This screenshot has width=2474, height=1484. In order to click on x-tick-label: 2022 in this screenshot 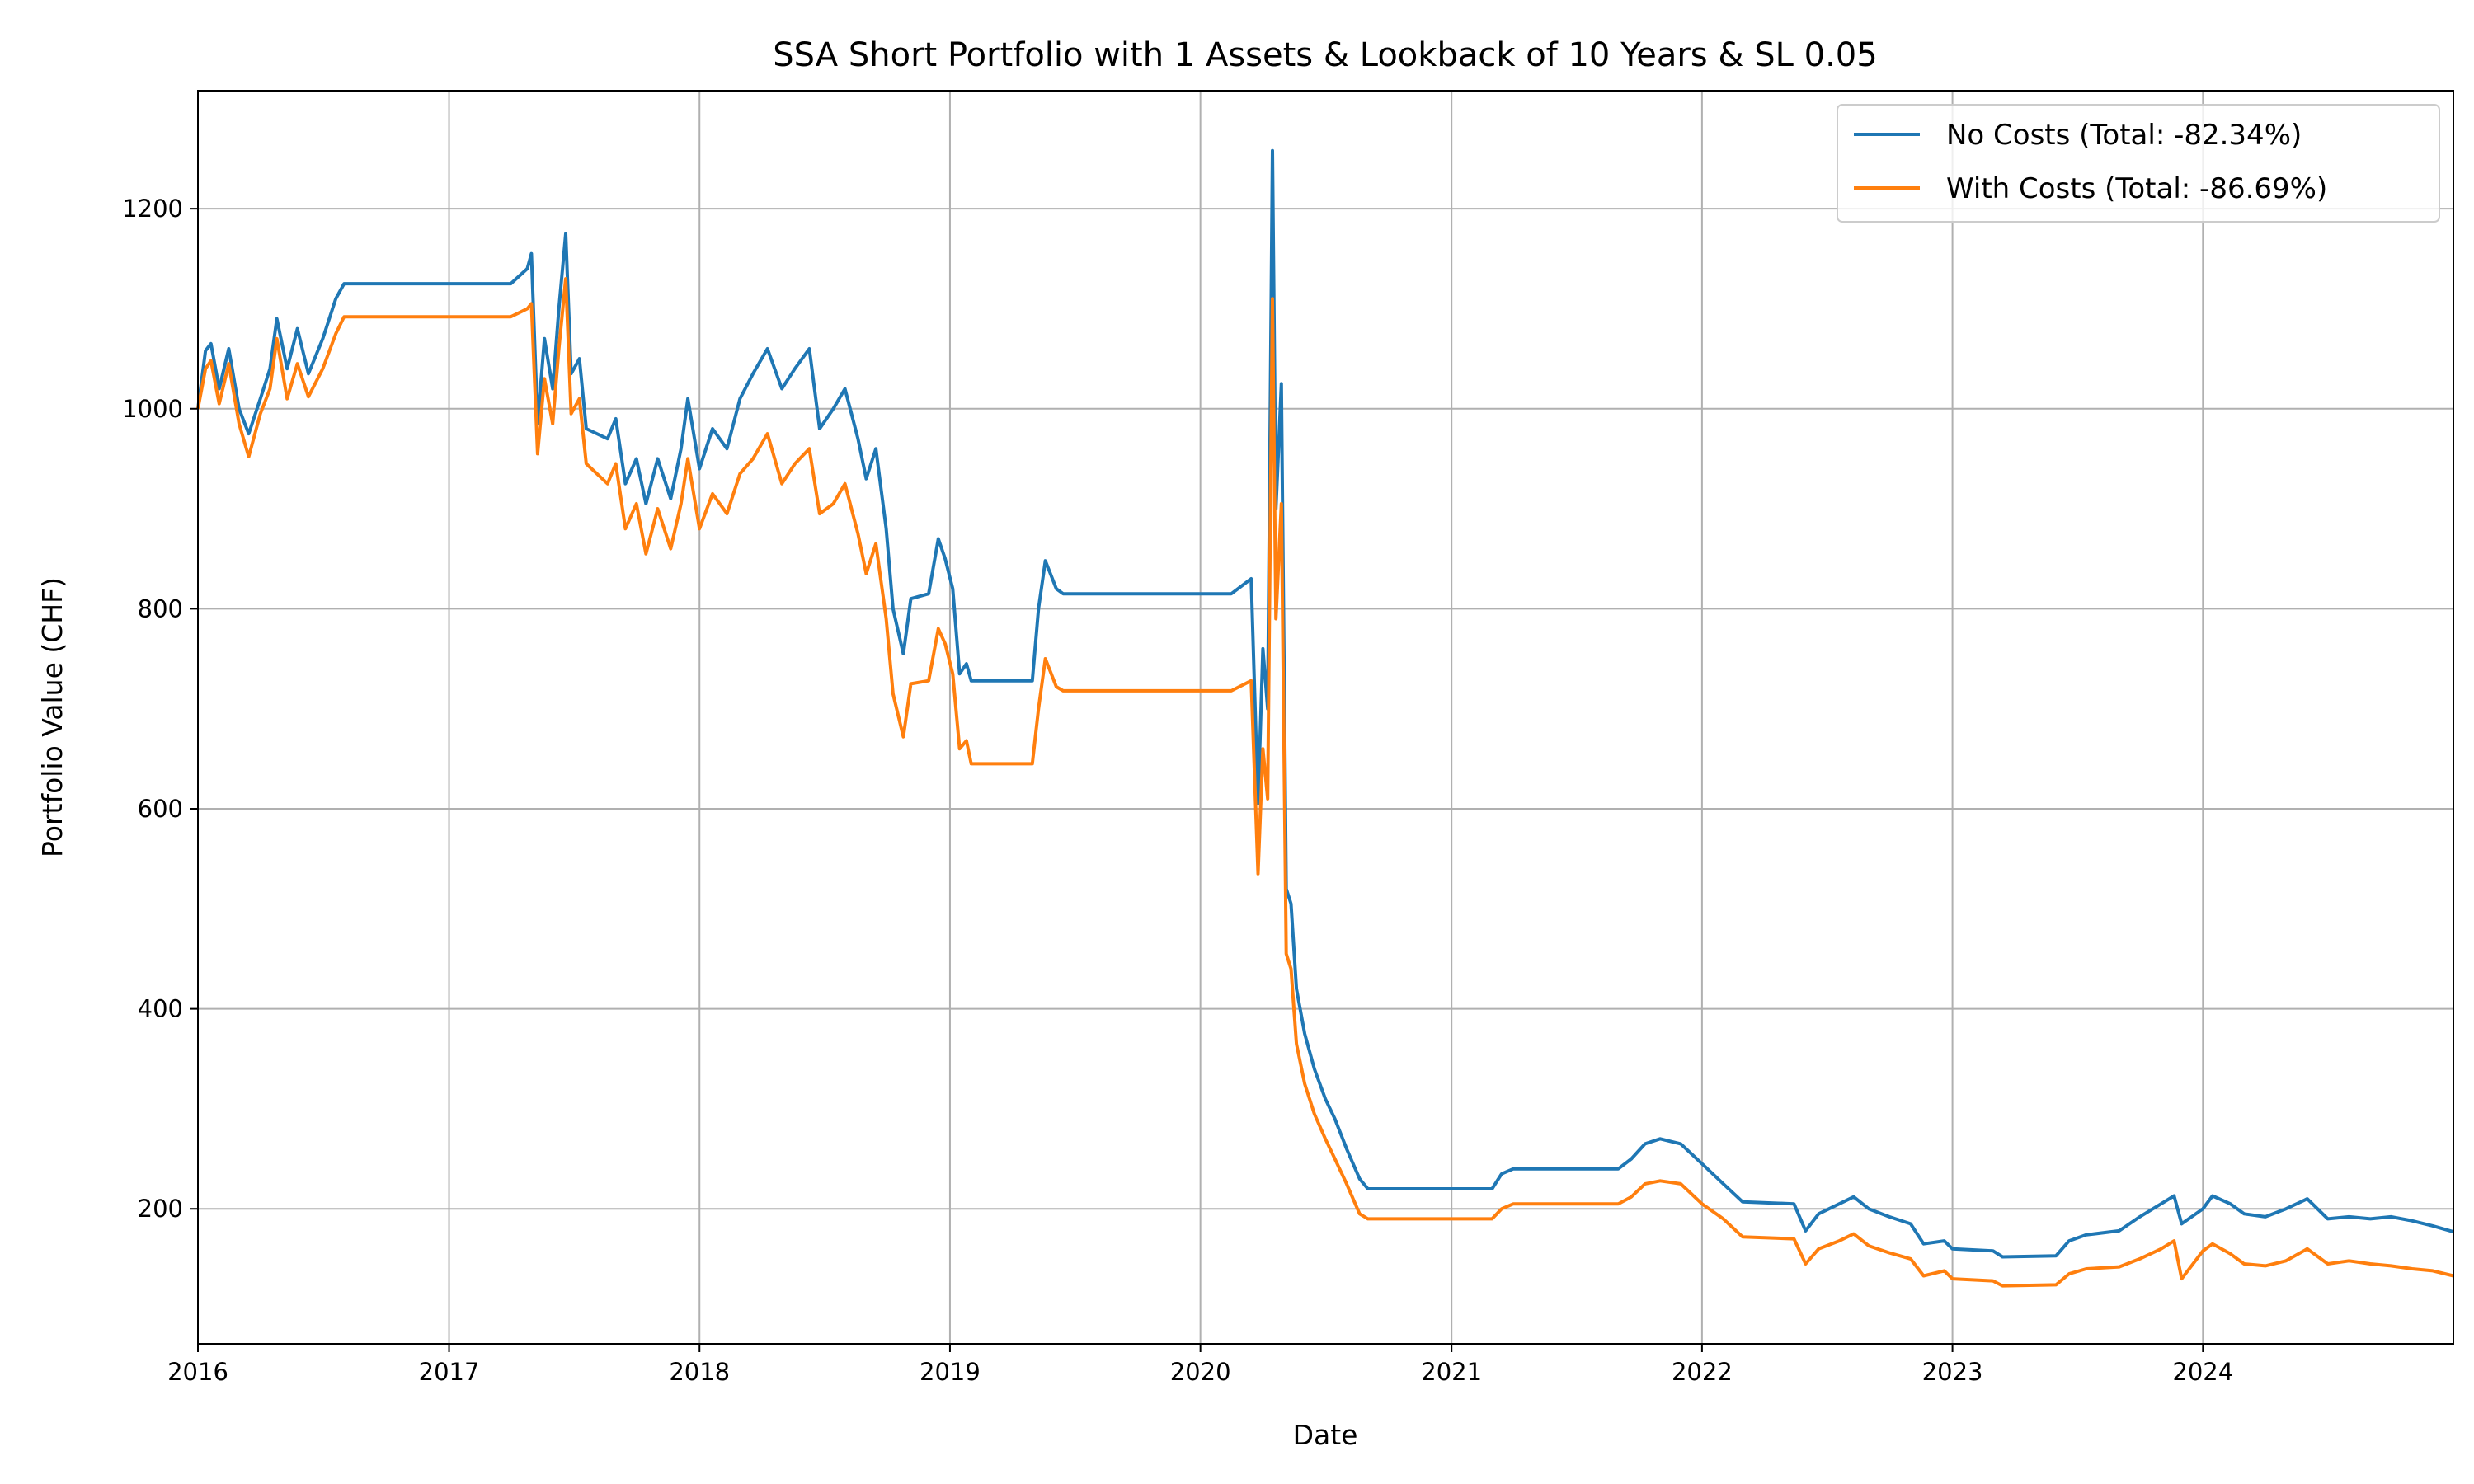, I will do `click(1702, 1372)`.